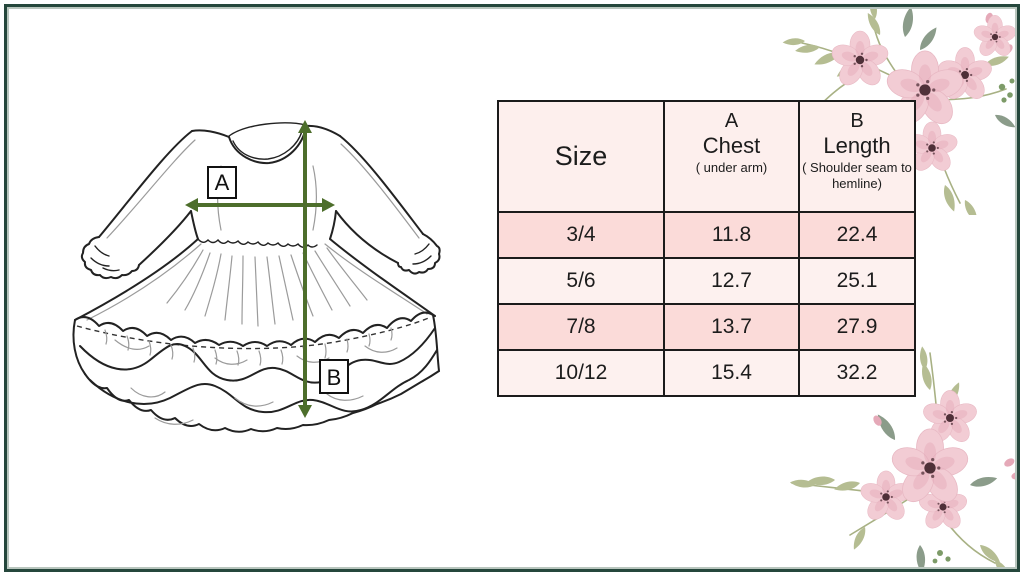 This screenshot has height=576, width=1024. What do you see at coordinates (857, 281) in the screenshot?
I see `length-value: 25.1` at bounding box center [857, 281].